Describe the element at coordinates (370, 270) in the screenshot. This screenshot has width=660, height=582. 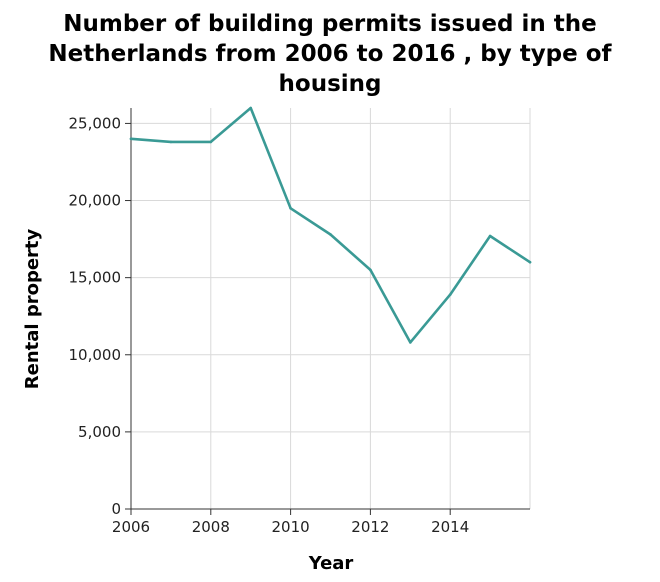
I see `data-point-2012` at that location.